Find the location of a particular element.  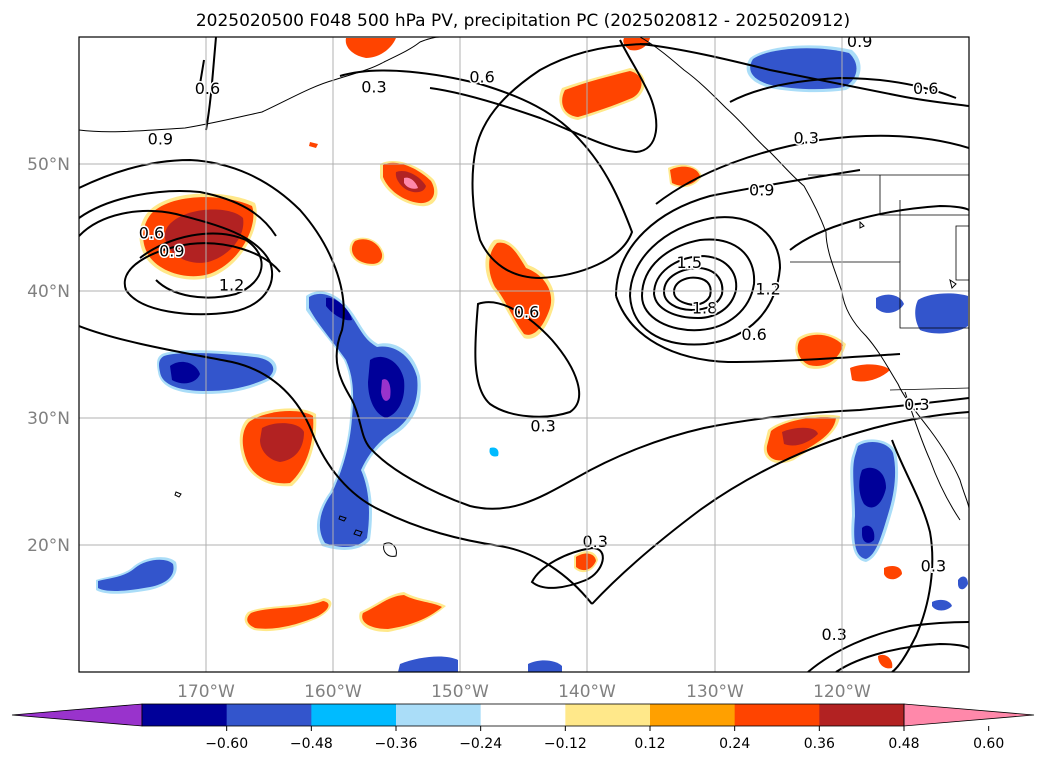

x-tick-label: 170°W is located at coordinates (206, 692).